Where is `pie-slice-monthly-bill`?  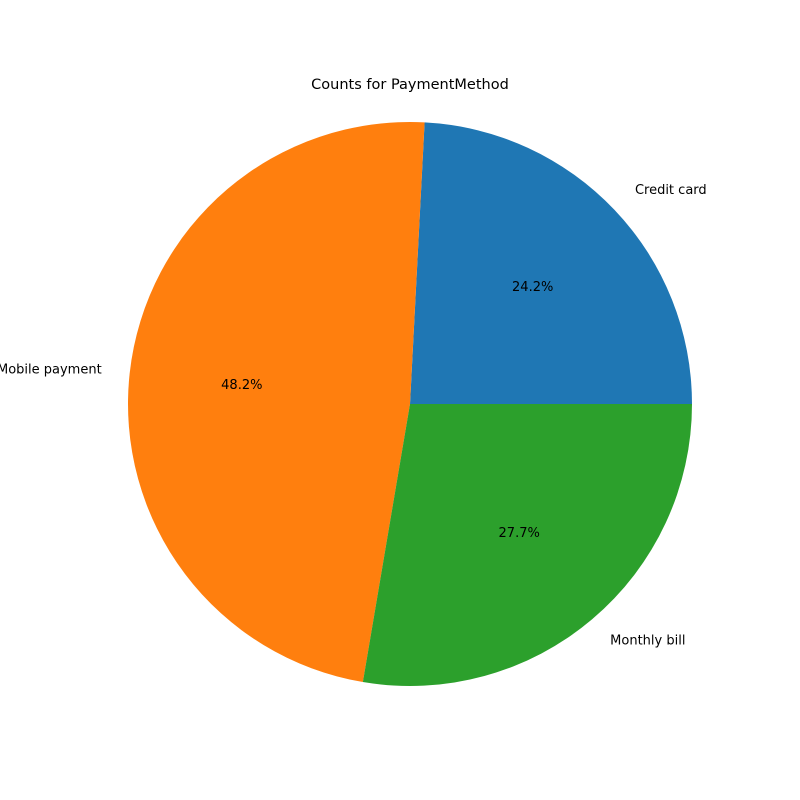 pie-slice-monthly-bill is located at coordinates (527, 545).